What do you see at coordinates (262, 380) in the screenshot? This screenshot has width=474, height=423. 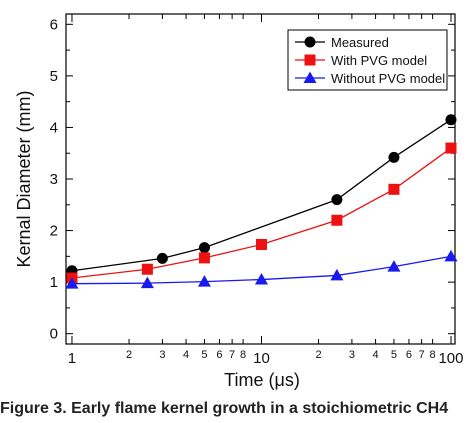 I see `x-axis-title: Time (μs)` at bounding box center [262, 380].